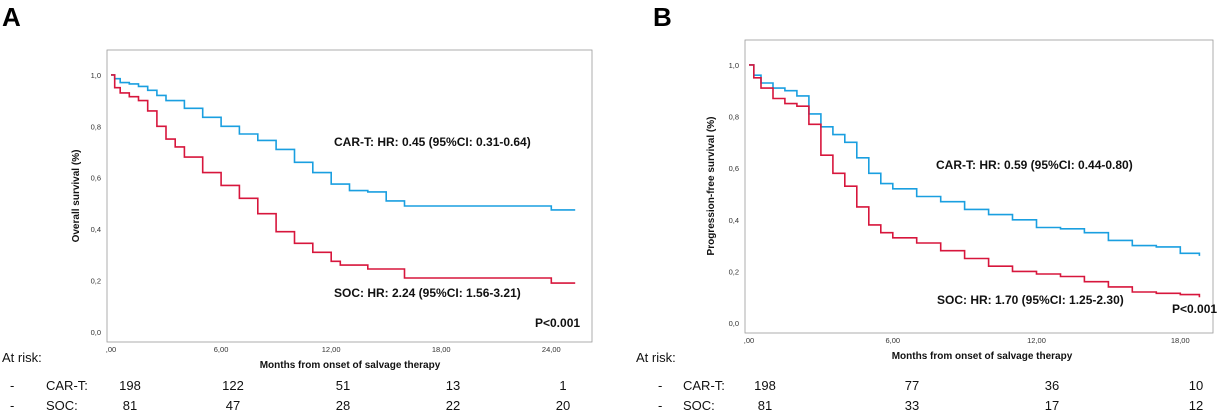 The image size is (1226, 413). What do you see at coordinates (1196, 405) in the screenshot?
I see `risk-value: 12` at bounding box center [1196, 405].